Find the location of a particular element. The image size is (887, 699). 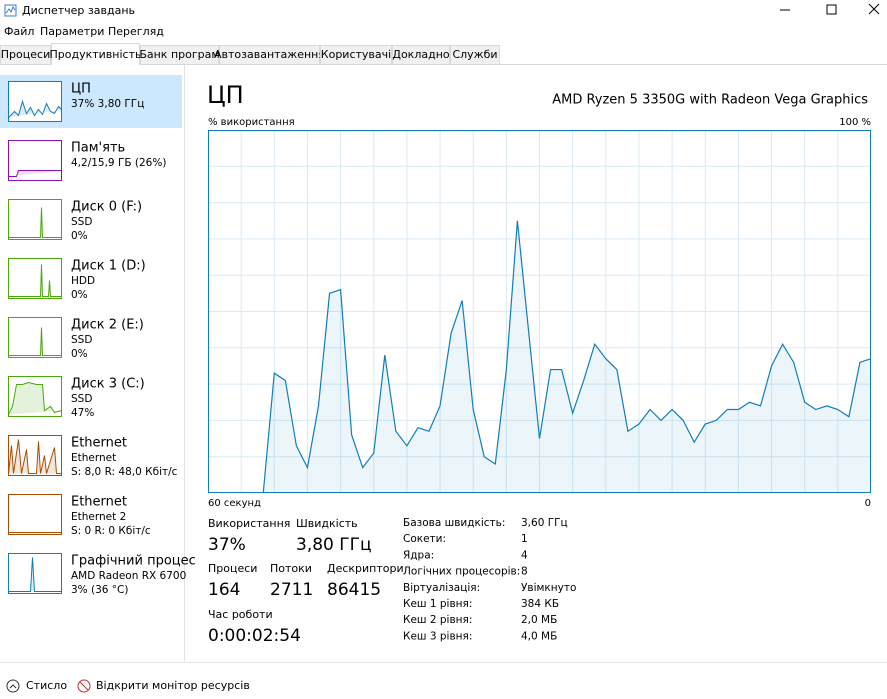

detail-value: 384 КБ is located at coordinates (540, 604).